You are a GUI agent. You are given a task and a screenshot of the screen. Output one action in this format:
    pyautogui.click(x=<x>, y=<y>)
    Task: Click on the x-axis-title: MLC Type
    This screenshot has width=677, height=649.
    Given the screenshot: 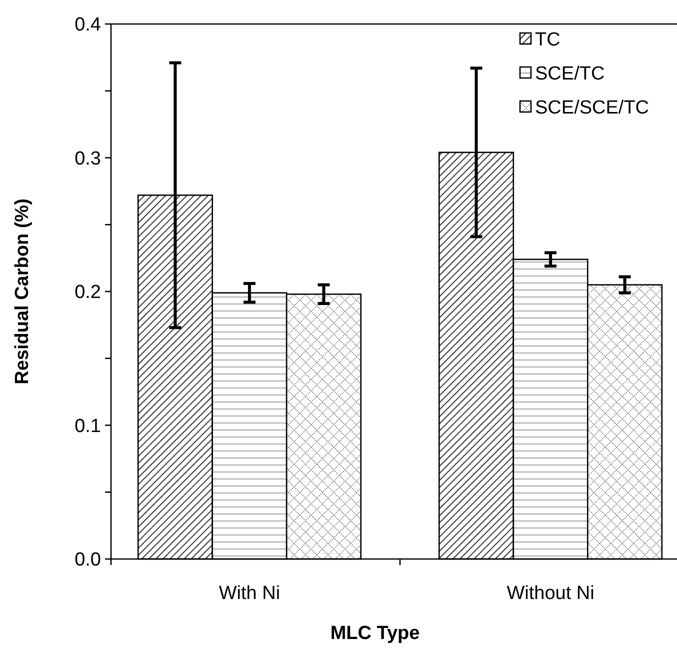 What is the action you would take?
    pyautogui.click(x=375, y=633)
    